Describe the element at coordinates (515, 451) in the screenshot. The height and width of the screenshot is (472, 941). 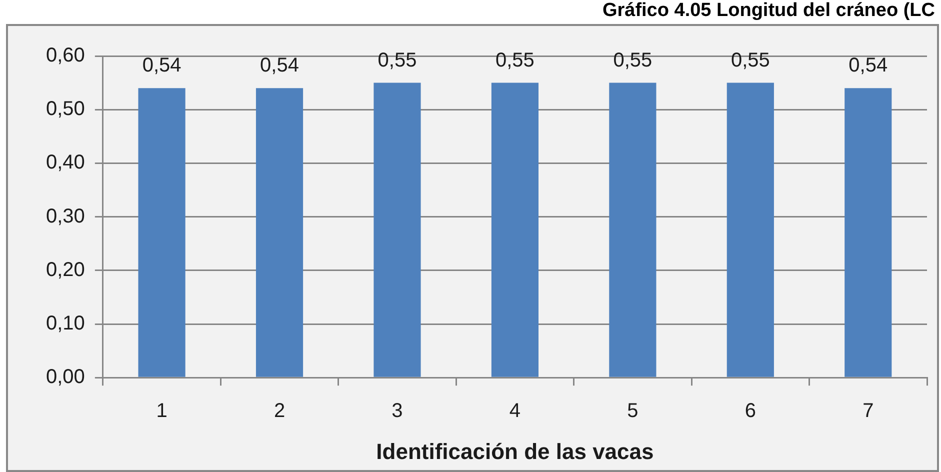
I see `x-axis-title: Identificación de las vacas` at that location.